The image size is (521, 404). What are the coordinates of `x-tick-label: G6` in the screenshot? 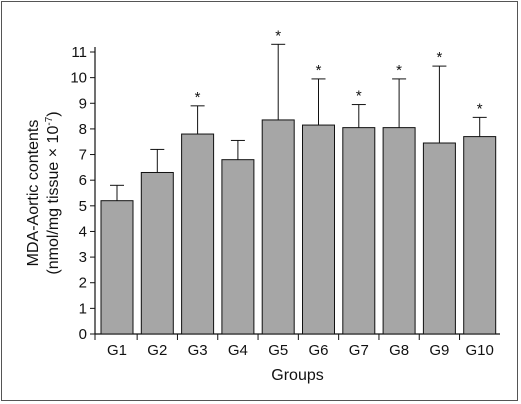 It's located at (318, 350).